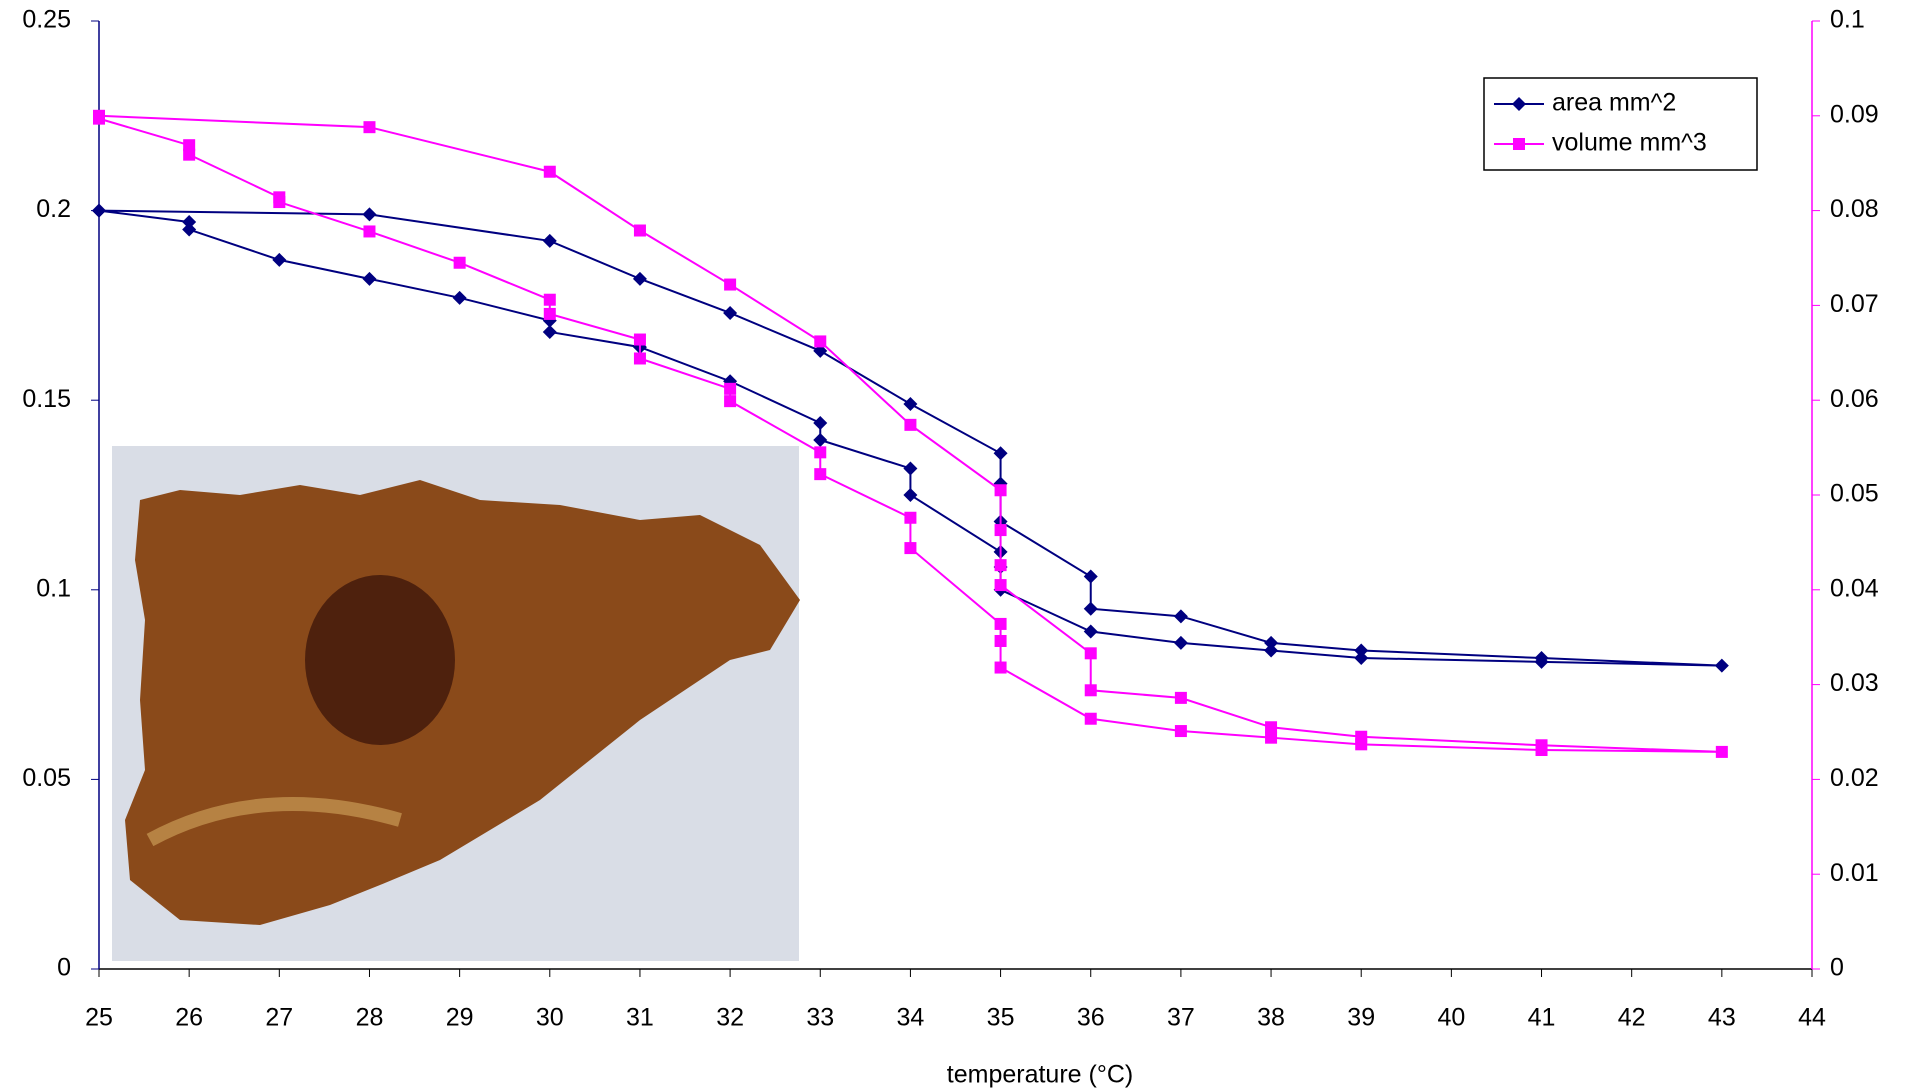  What do you see at coordinates (460, 1018) in the screenshot?
I see `x-tick-label: 29` at bounding box center [460, 1018].